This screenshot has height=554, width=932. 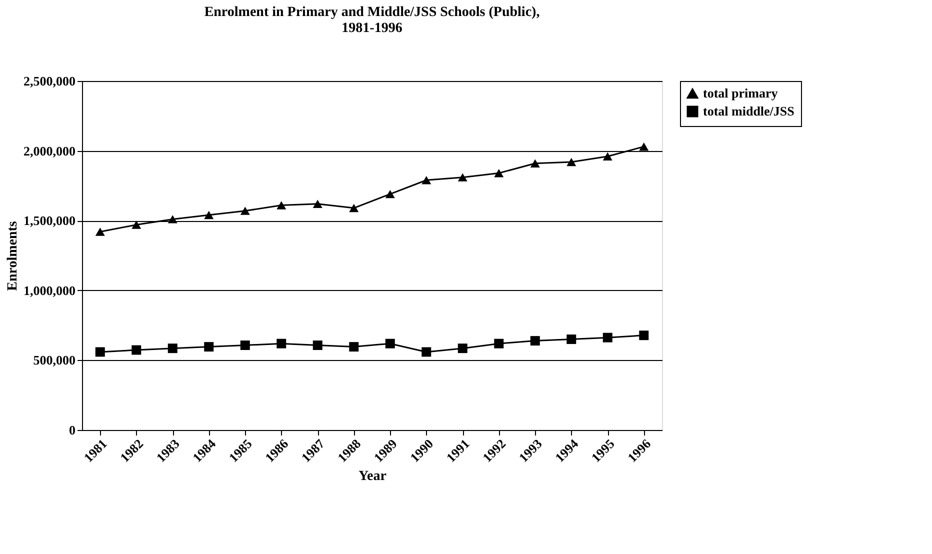 I want to click on x-tick-label: 1989, so click(x=385, y=451).